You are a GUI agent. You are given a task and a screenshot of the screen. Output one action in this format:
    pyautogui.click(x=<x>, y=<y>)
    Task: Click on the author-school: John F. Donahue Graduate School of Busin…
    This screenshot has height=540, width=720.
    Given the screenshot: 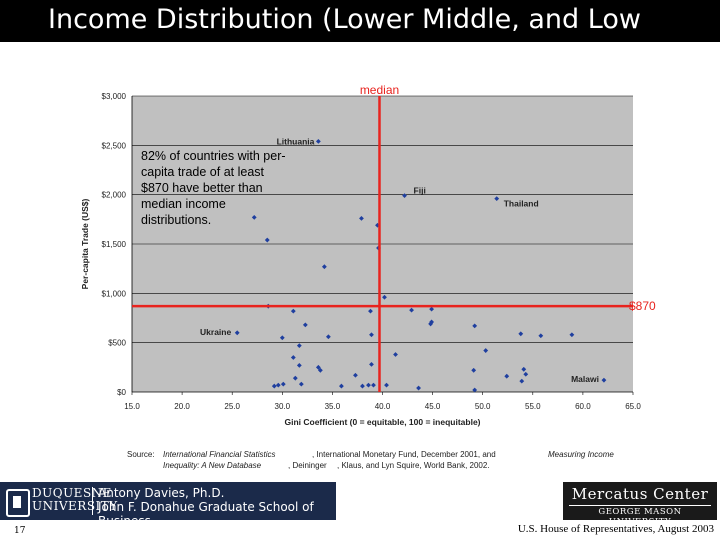 What is the action you would take?
    pyautogui.click(x=206, y=514)
    